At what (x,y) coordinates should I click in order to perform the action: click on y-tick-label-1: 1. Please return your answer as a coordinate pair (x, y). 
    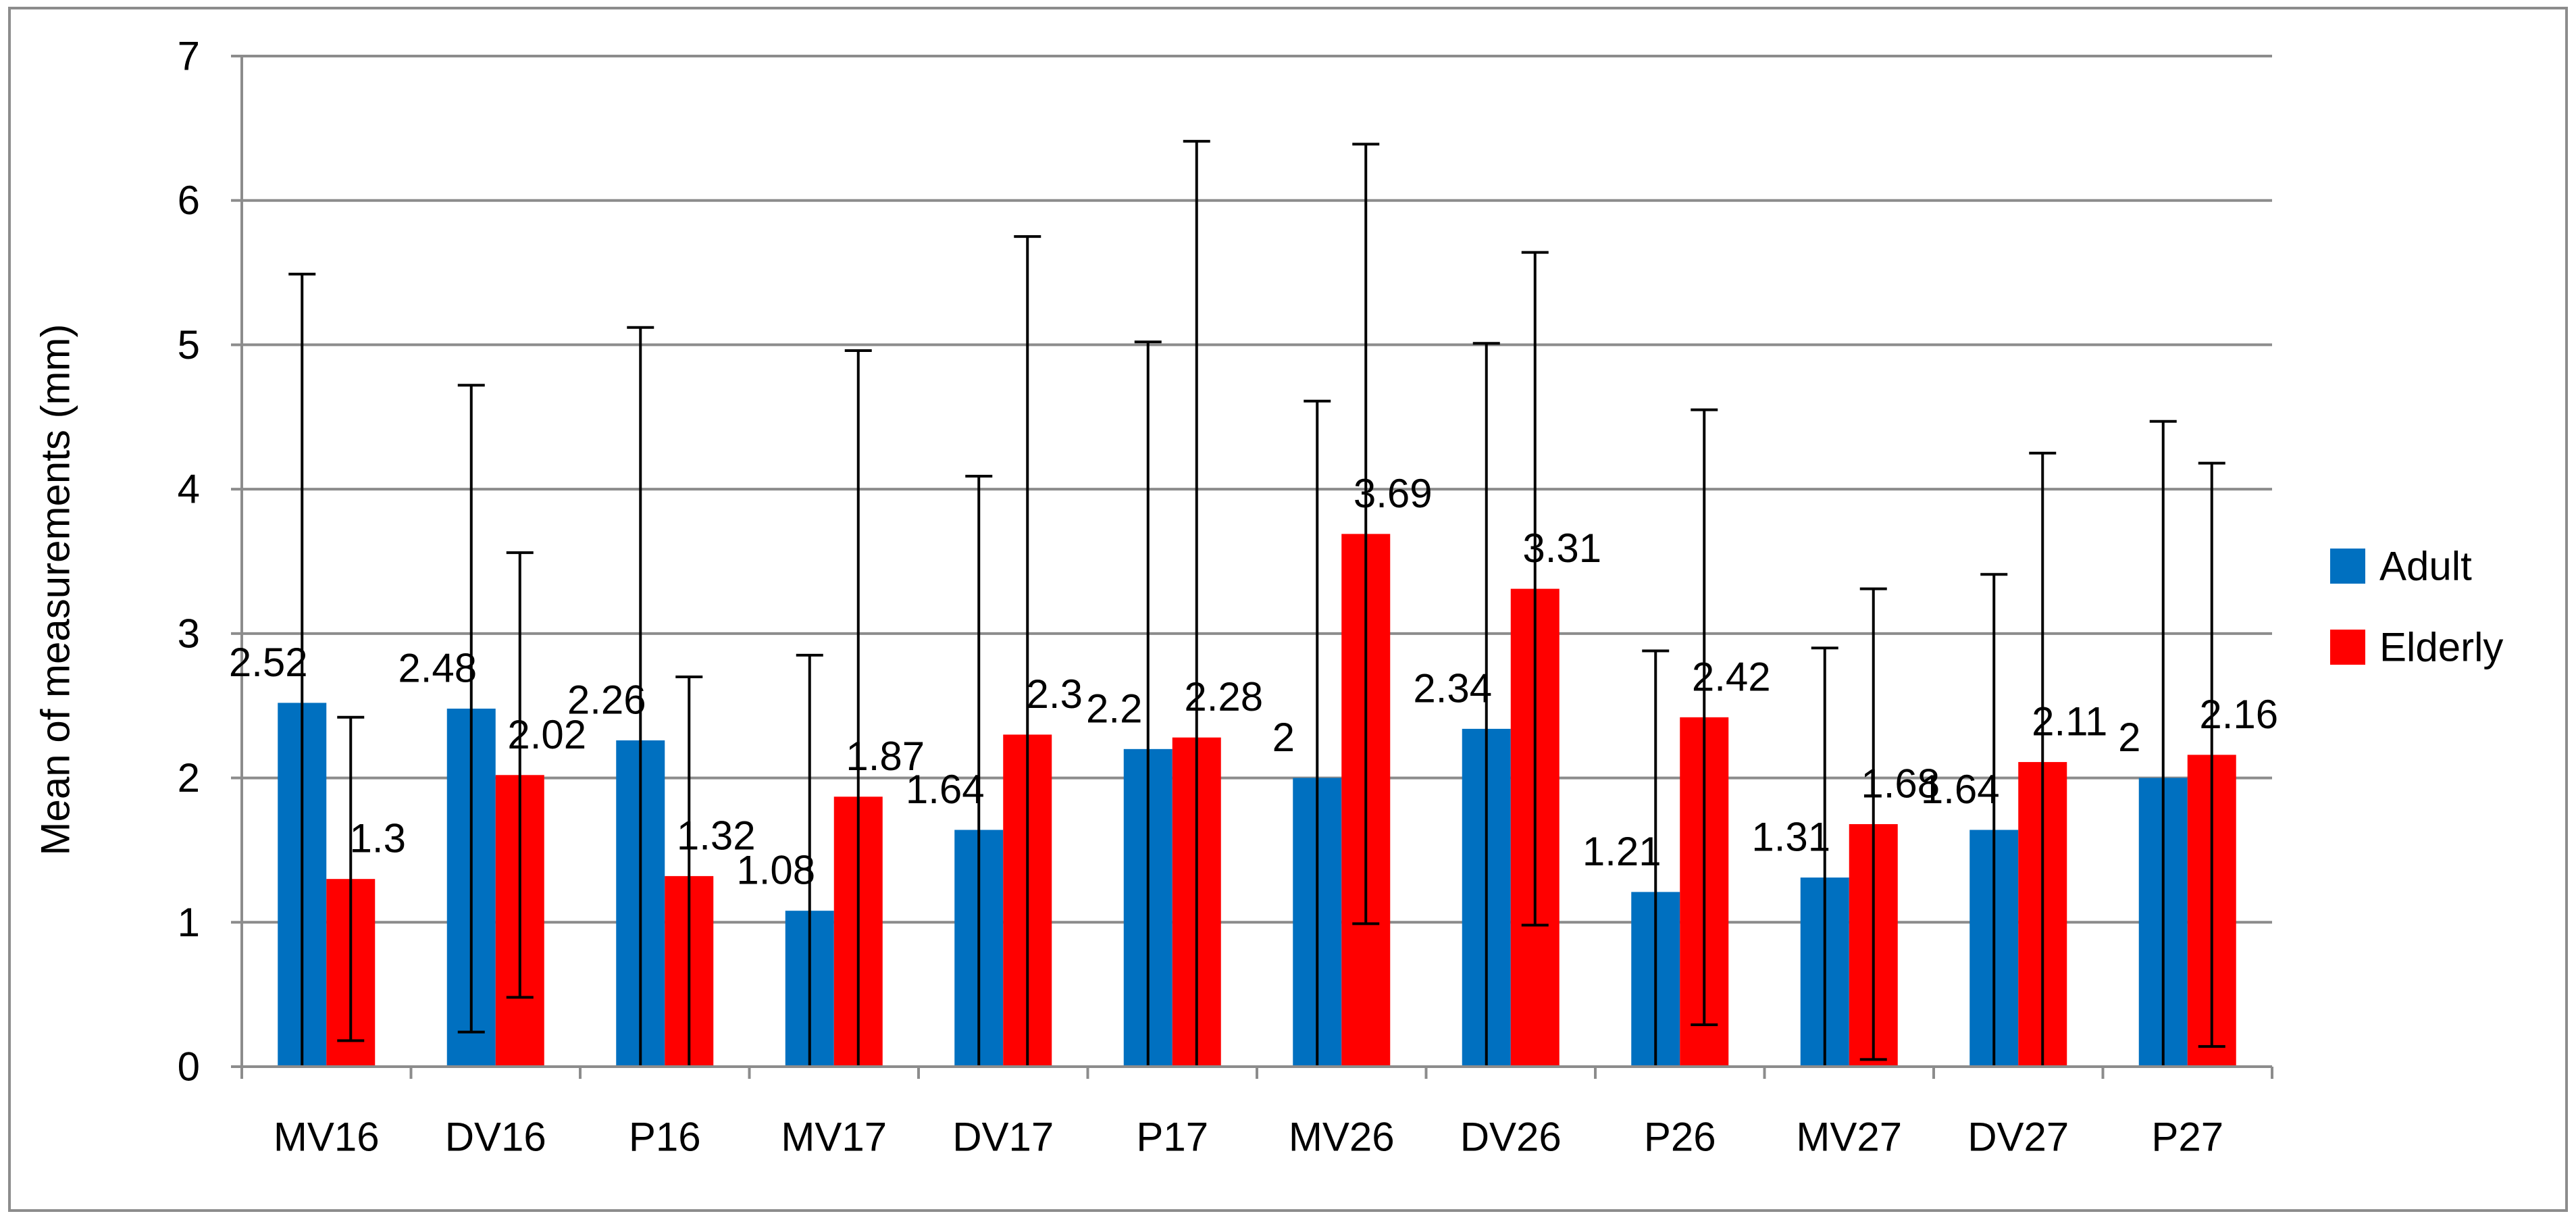
    Looking at the image, I should click on (189, 922).